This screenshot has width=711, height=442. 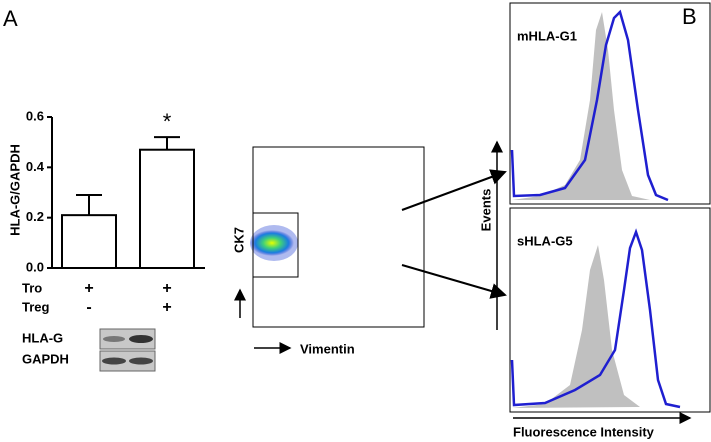 I want to click on panel-letter: A, so click(x=10, y=18).